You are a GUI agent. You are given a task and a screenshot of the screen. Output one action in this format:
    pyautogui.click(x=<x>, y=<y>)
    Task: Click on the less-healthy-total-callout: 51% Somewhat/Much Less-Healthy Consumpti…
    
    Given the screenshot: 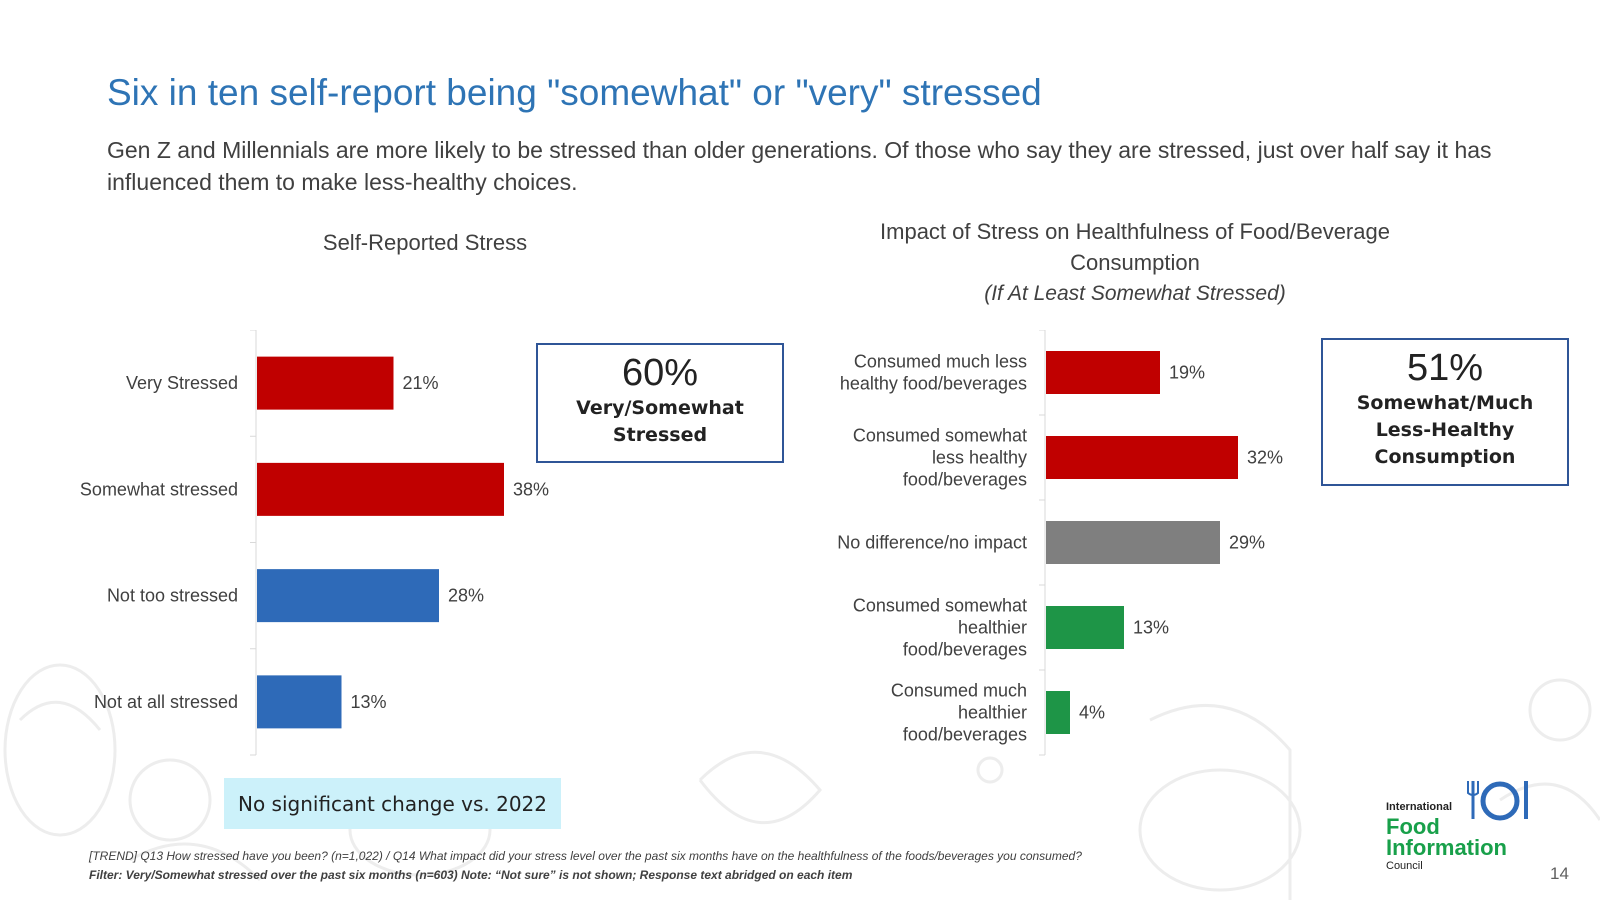 What is the action you would take?
    pyautogui.click(x=1445, y=412)
    